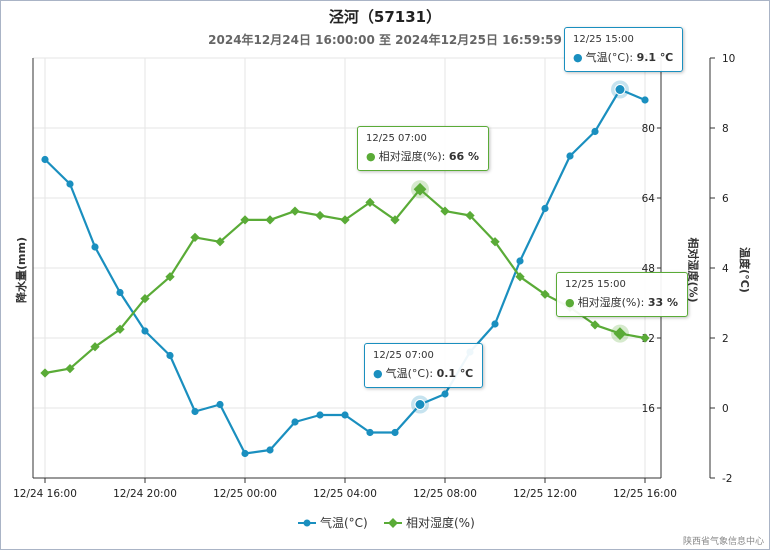 The image size is (770, 550). What do you see at coordinates (649, 199) in the screenshot?
I see `humid-tick-label: 64` at bounding box center [649, 199].